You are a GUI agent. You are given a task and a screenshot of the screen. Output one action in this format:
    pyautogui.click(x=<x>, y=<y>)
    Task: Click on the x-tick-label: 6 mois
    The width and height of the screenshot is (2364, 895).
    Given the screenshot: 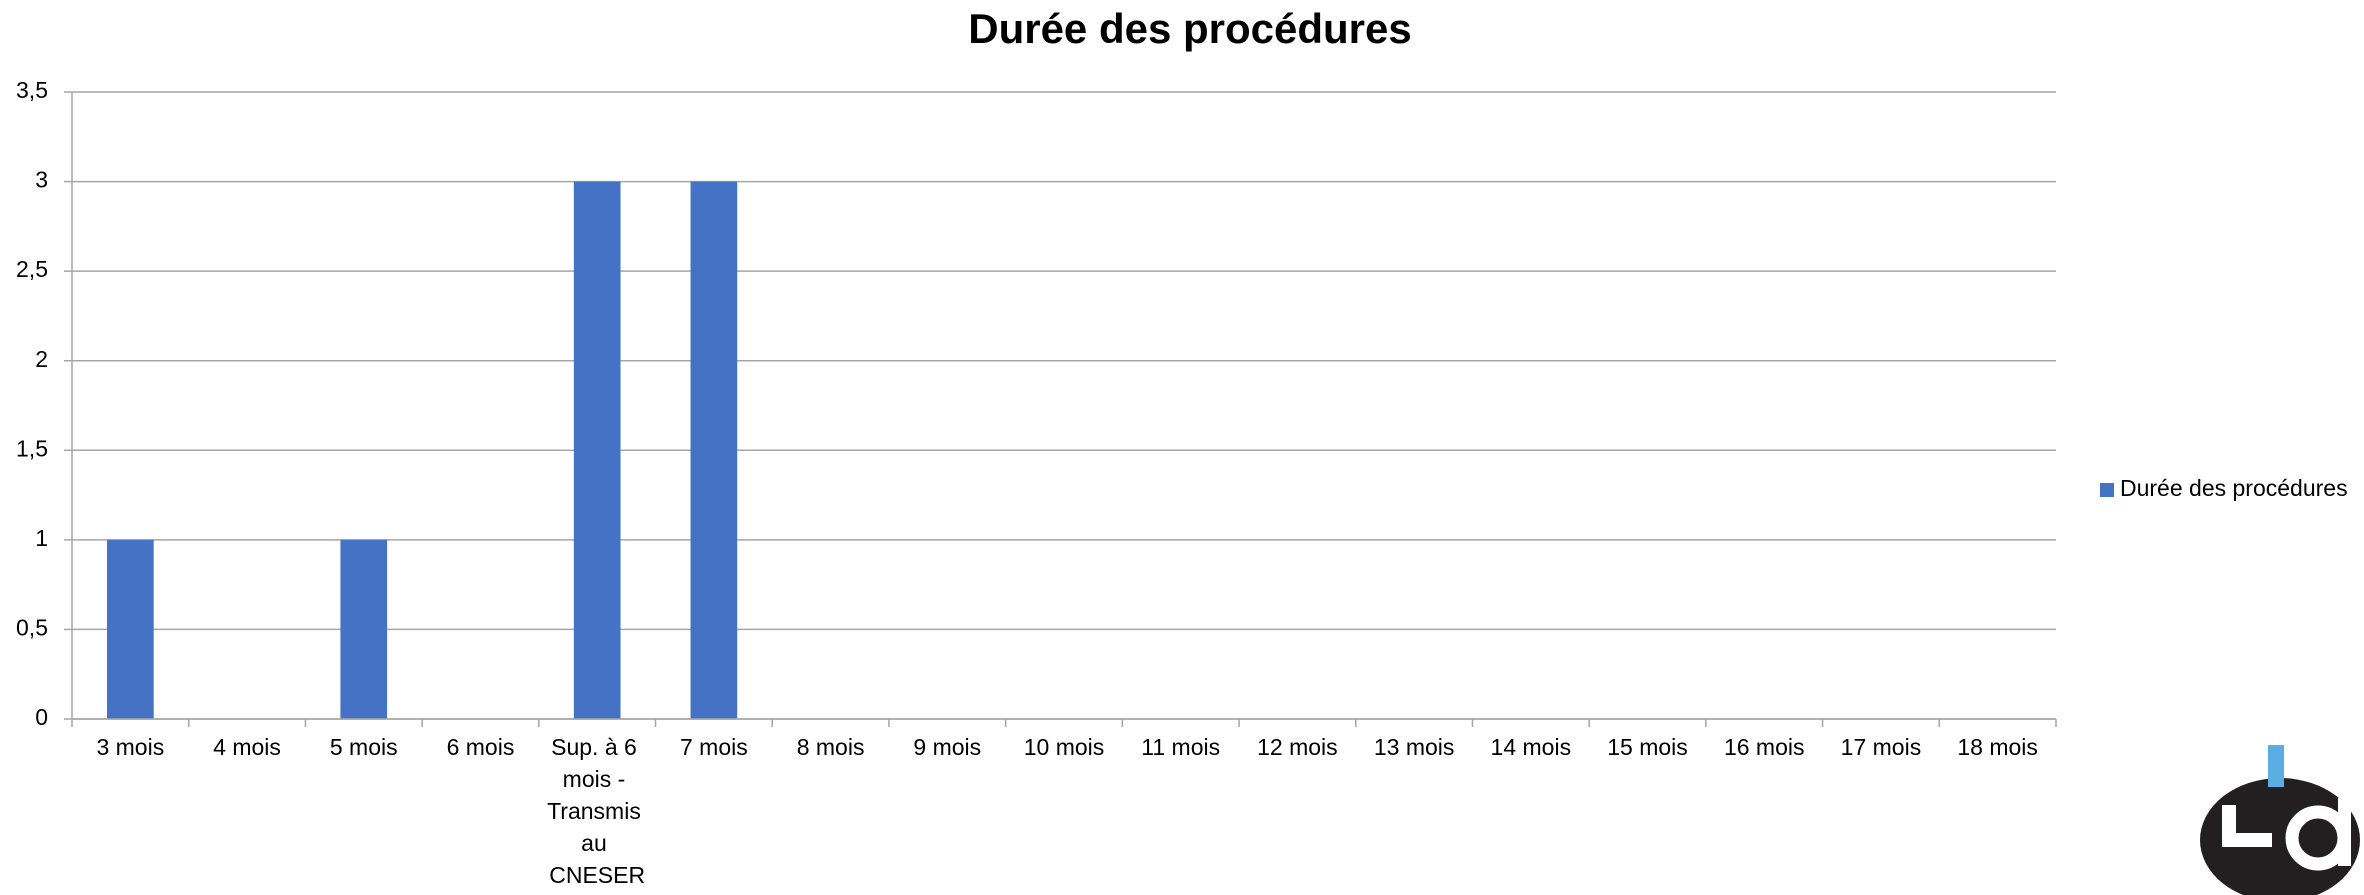 What is the action you would take?
    pyautogui.click(x=481, y=747)
    